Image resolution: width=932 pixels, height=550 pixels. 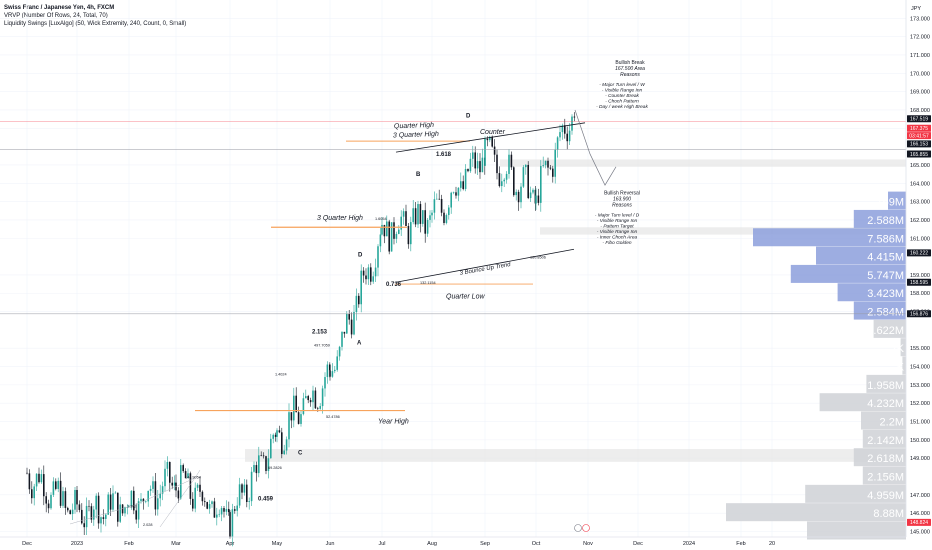 I want to click on wave-label: 1.618, so click(x=444, y=155).